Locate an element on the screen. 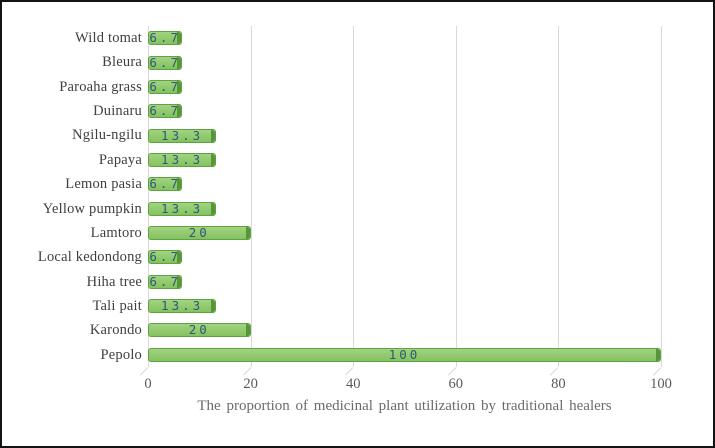 The width and height of the screenshot is (715, 448). bar-value-label: 100 is located at coordinates (404, 354).